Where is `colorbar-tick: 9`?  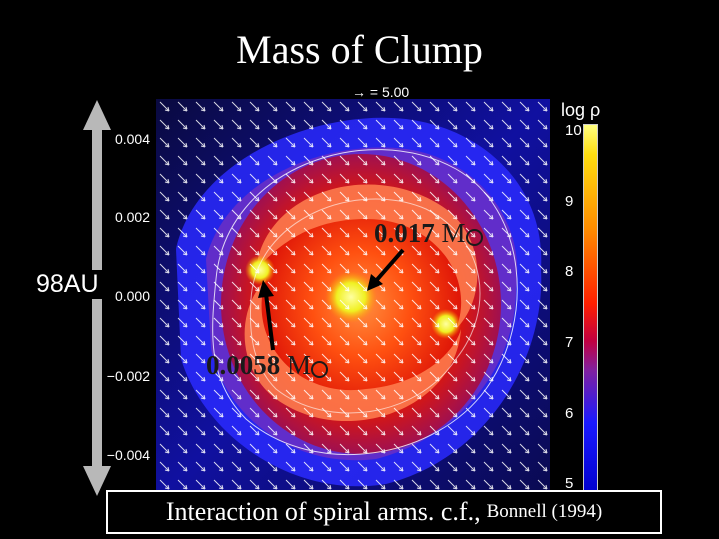 colorbar-tick: 9 is located at coordinates (569, 201).